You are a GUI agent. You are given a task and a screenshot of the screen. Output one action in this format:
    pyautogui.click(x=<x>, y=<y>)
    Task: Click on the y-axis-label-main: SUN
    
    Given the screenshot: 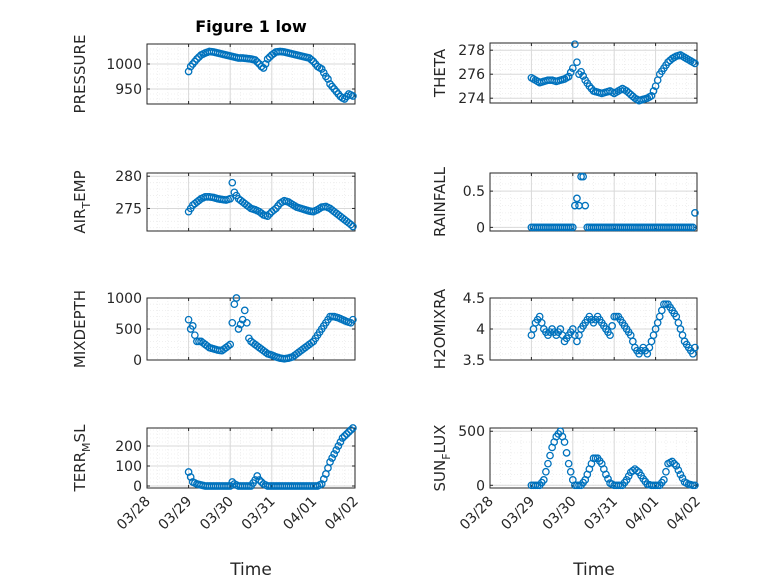 What is the action you would take?
    pyautogui.click(x=440, y=476)
    